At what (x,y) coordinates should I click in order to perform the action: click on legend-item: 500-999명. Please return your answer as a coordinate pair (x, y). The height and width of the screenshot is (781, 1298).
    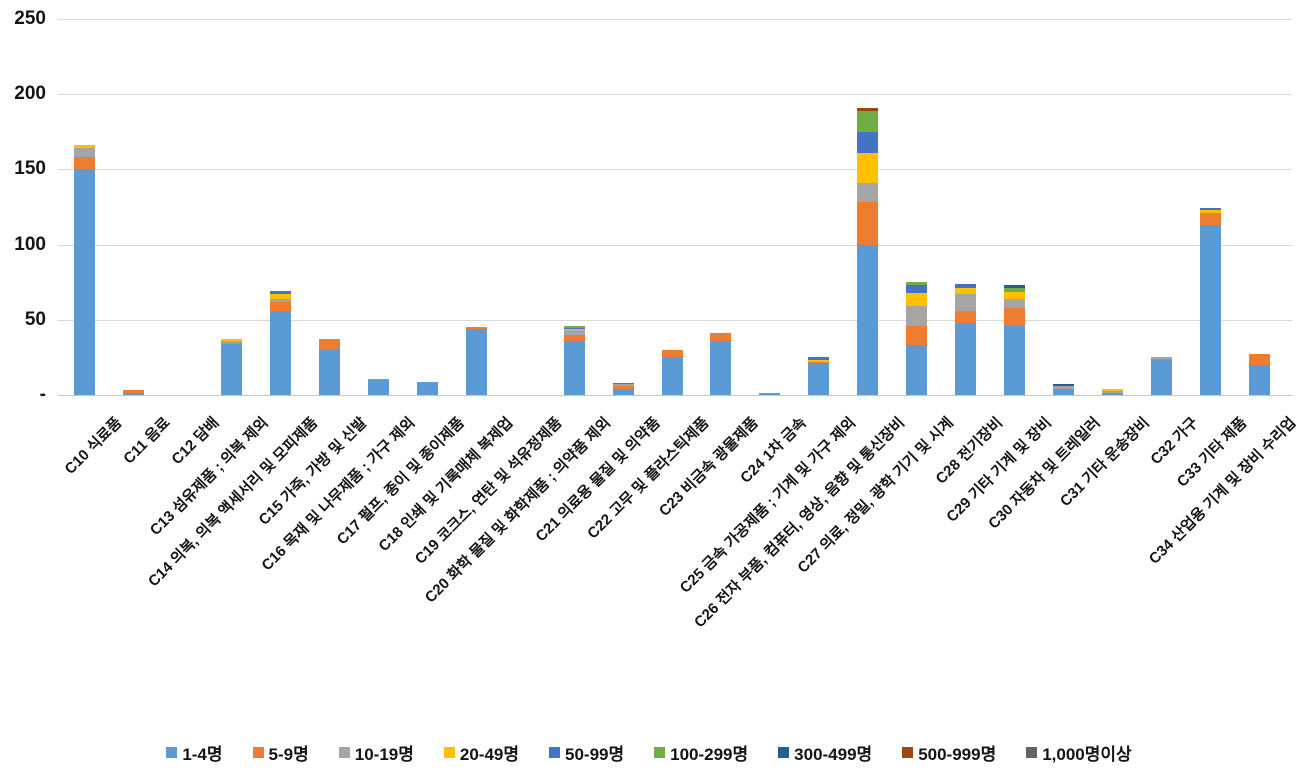
    Looking at the image, I should click on (949, 752).